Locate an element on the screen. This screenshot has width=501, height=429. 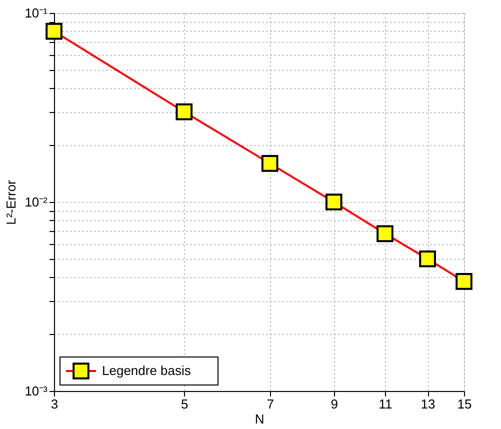
x-tick-label: 9 is located at coordinates (334, 404).